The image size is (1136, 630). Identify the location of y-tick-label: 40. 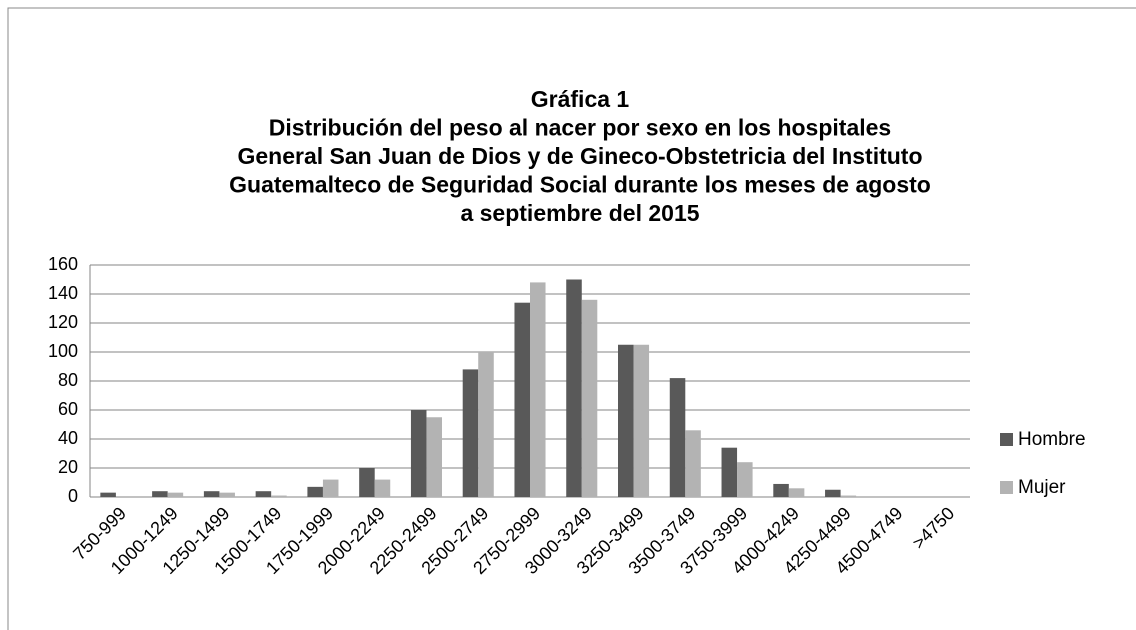
(68, 438).